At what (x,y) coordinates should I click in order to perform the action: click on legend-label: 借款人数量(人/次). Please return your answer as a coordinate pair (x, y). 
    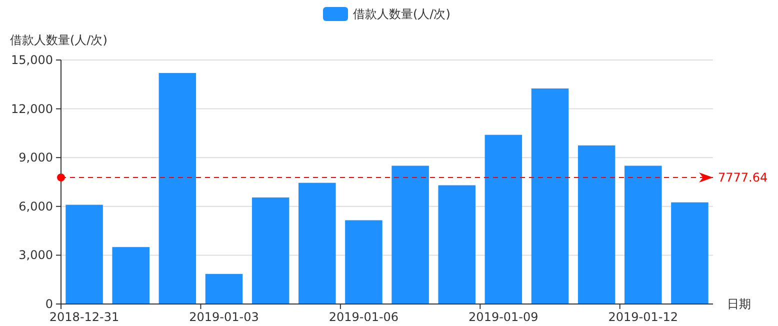
    Looking at the image, I should click on (401, 14).